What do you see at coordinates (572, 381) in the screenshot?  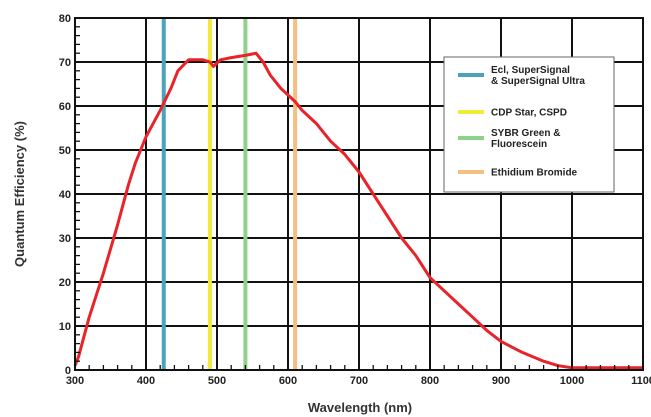 I see `x-tick-label-1000: 1000` at bounding box center [572, 381].